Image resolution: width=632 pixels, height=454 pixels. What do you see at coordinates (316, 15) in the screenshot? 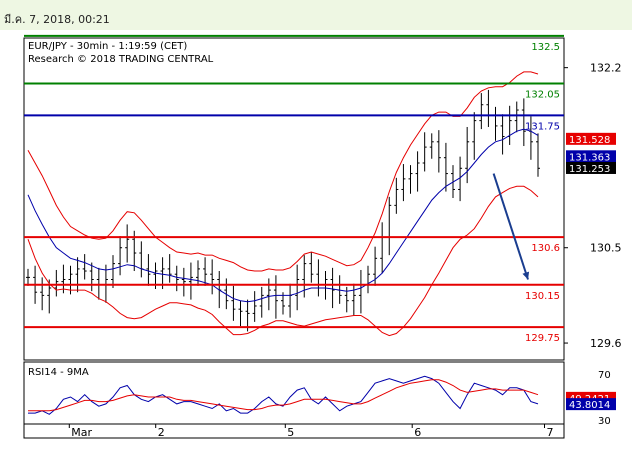
I see `timestamp-bar: มี.ค. 7, 2018, 00:21` at bounding box center [316, 15].